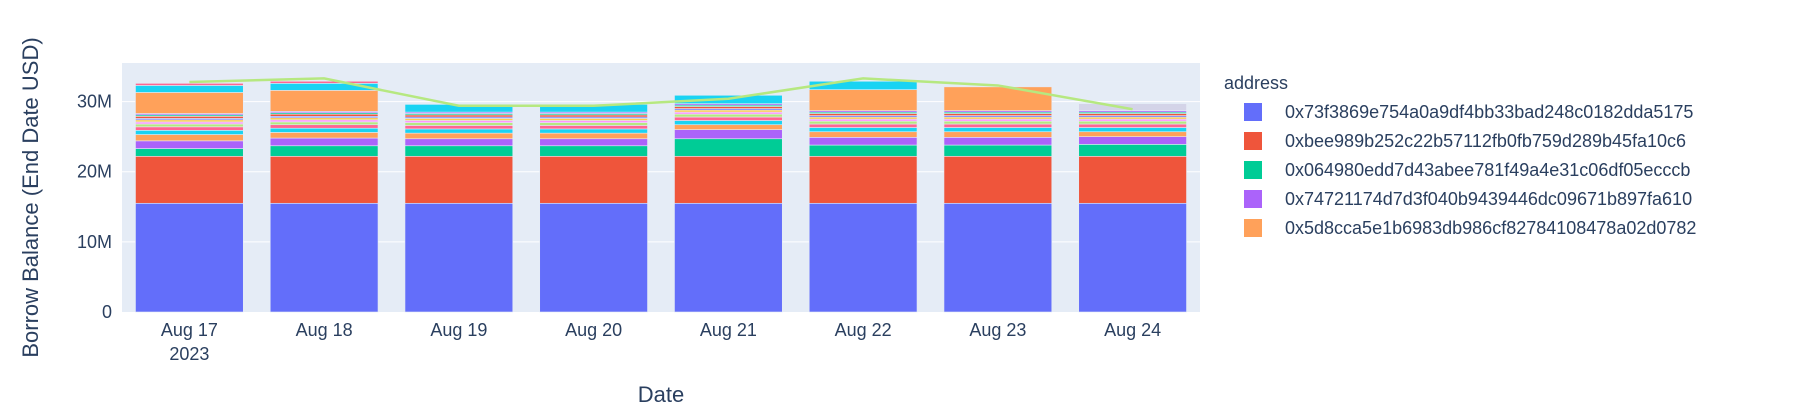 Image resolution: width=1794 pixels, height=420 pixels. What do you see at coordinates (94, 102) in the screenshot?
I see `y-tick-label: 30M` at bounding box center [94, 102].